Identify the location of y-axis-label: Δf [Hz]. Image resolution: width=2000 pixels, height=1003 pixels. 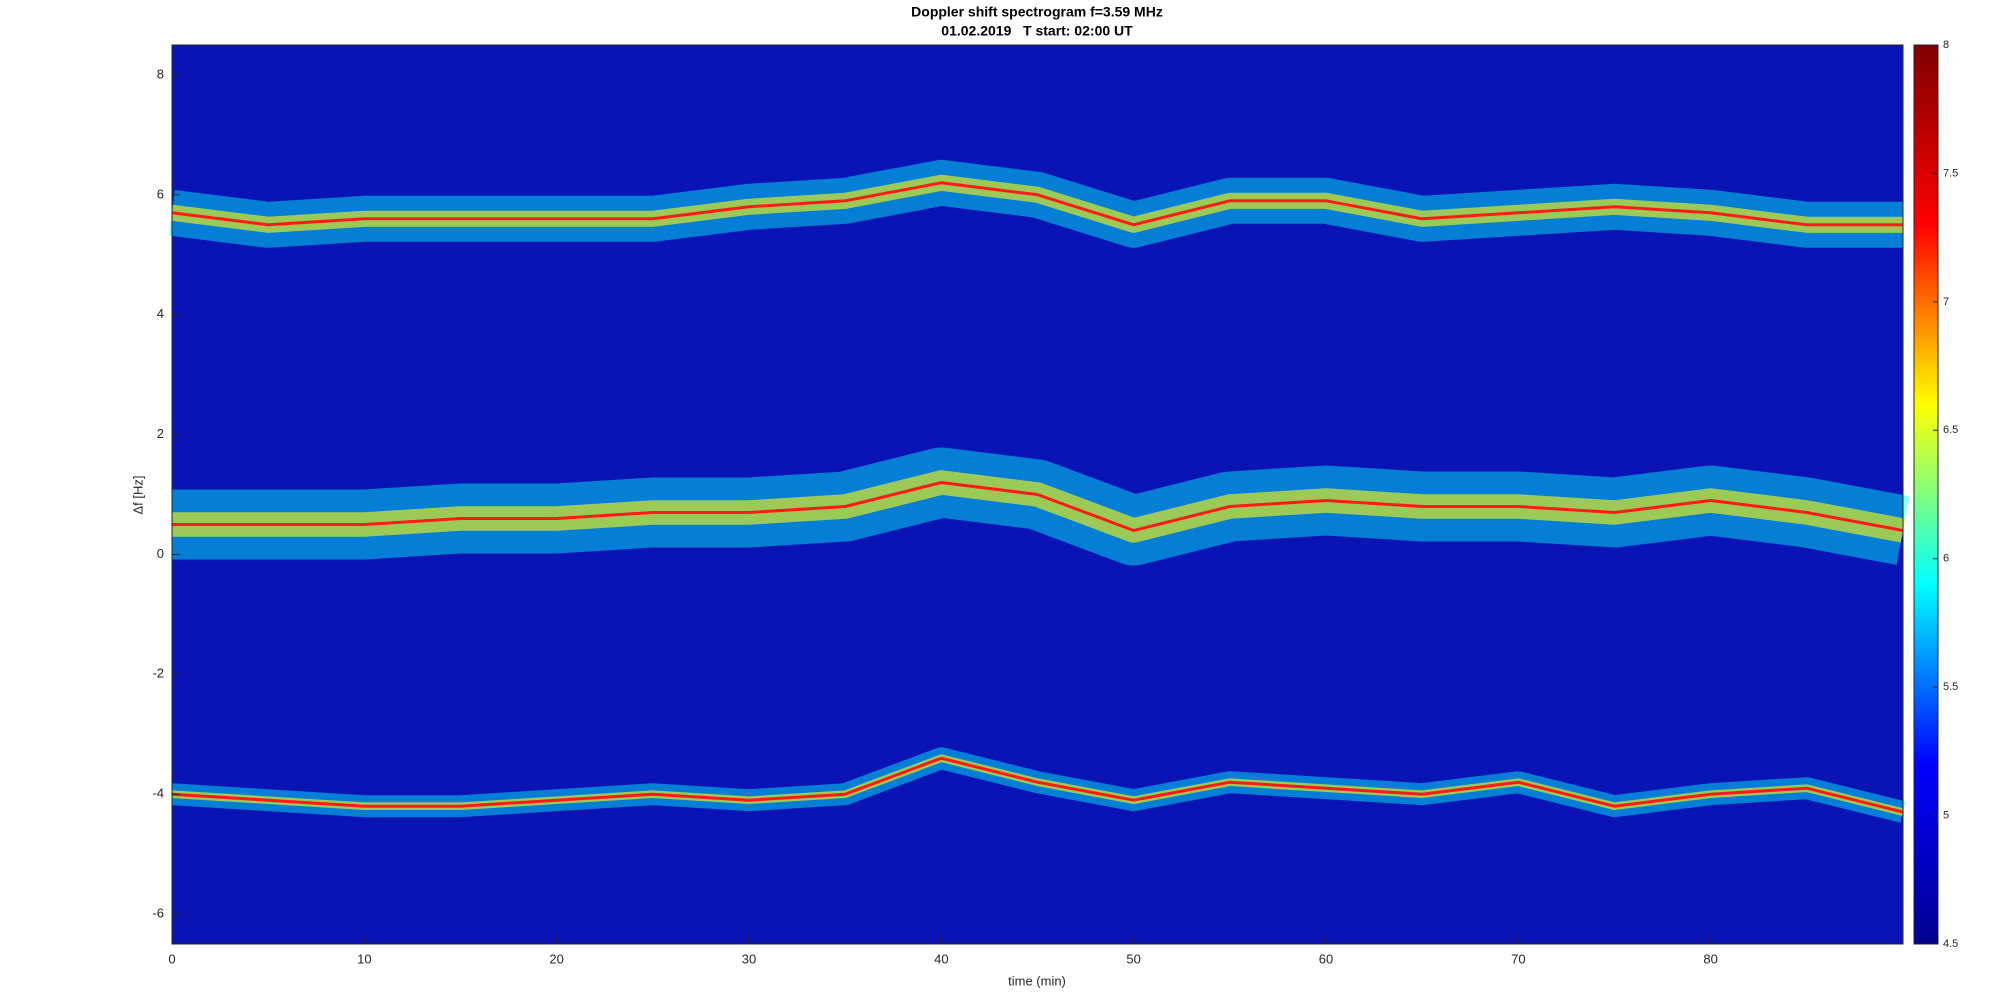
(137, 494).